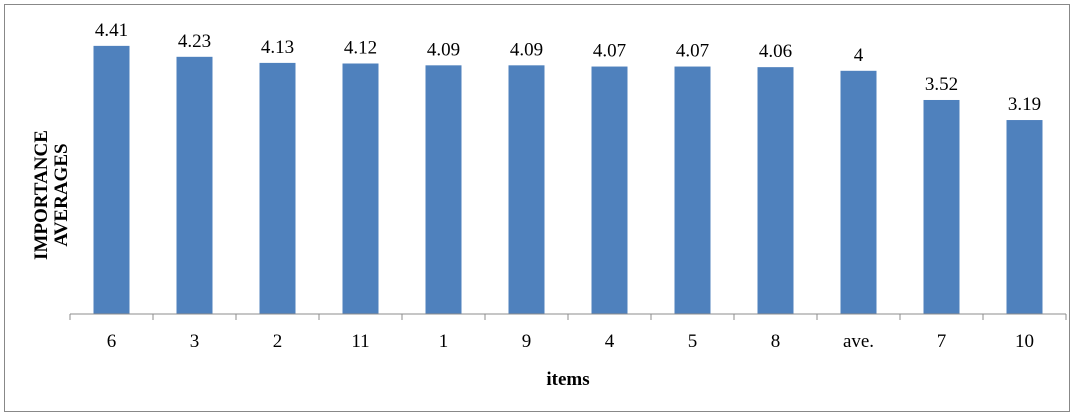 The height and width of the screenshot is (417, 1075). I want to click on value-label-9: 4.09, so click(526, 49).